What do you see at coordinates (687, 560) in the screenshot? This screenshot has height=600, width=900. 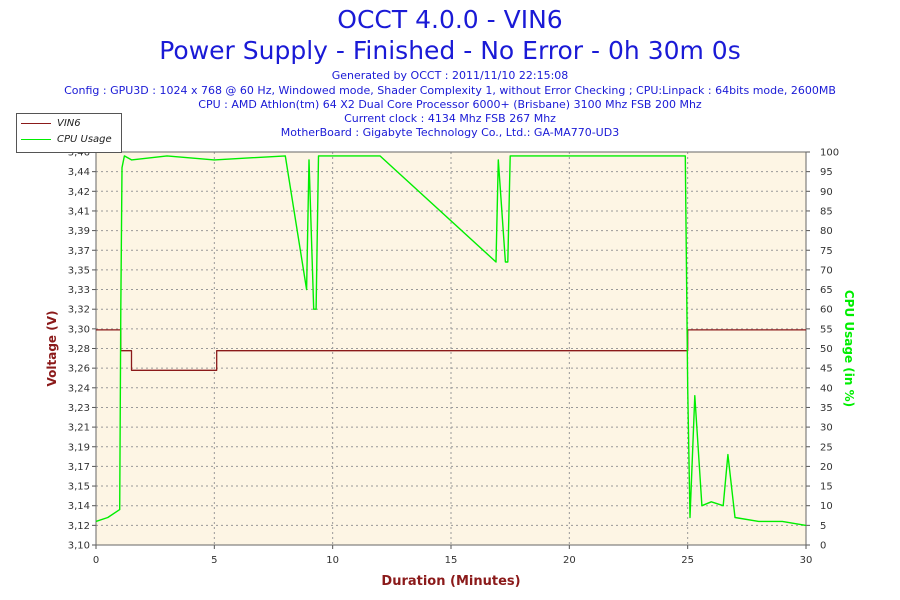 I see `x-tick-label: 25` at bounding box center [687, 560].